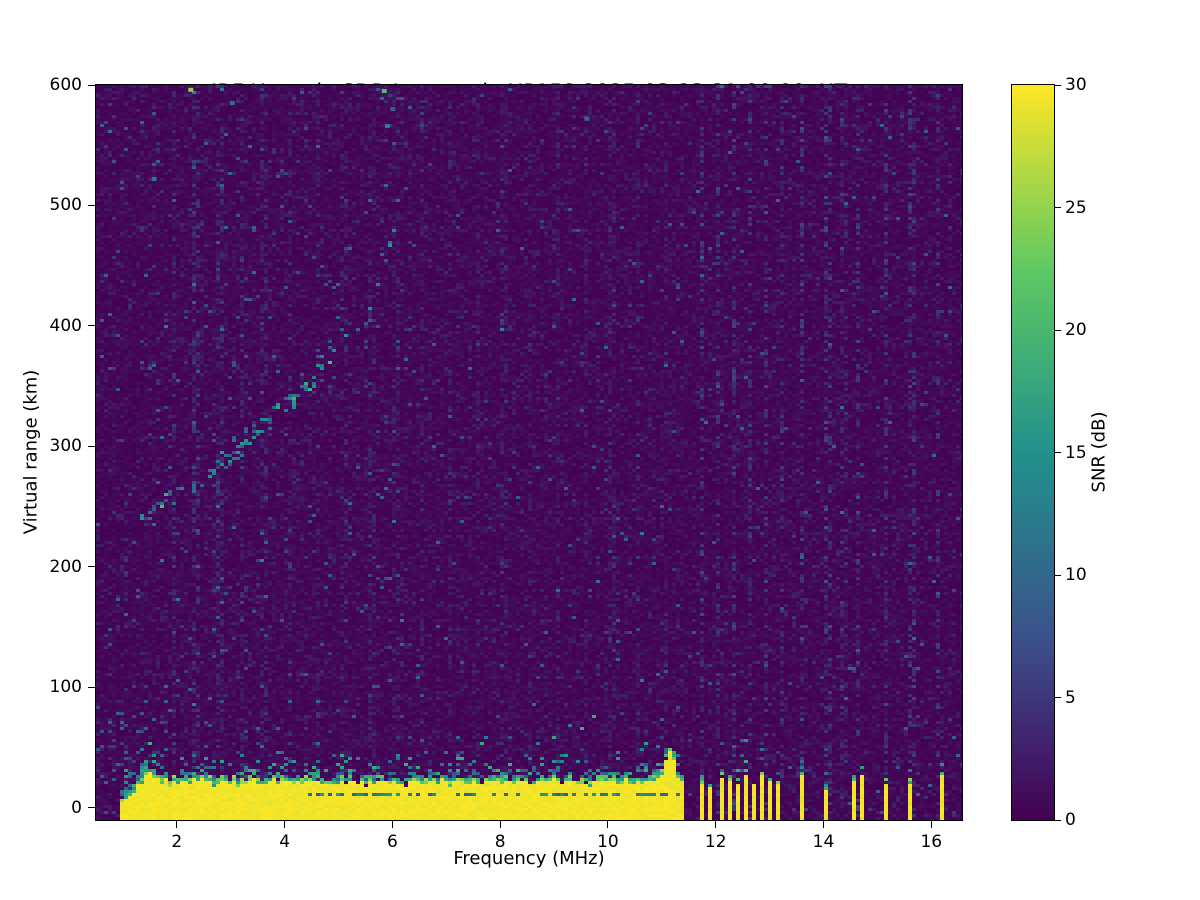  Describe the element at coordinates (1076, 330) in the screenshot. I see `colorbar-tick-label: 20` at that location.